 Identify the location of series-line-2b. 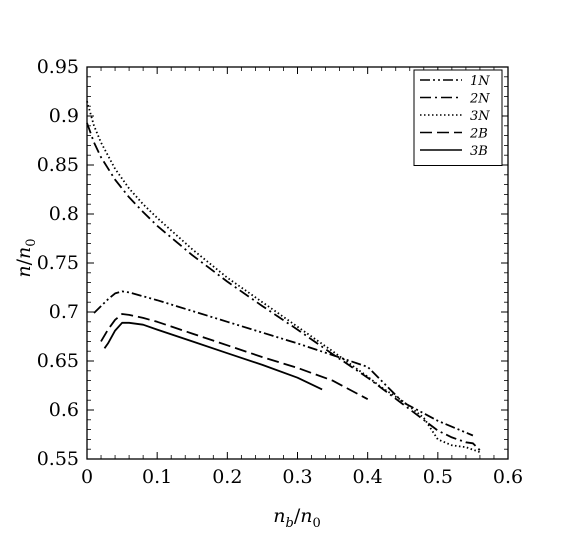
(234, 356).